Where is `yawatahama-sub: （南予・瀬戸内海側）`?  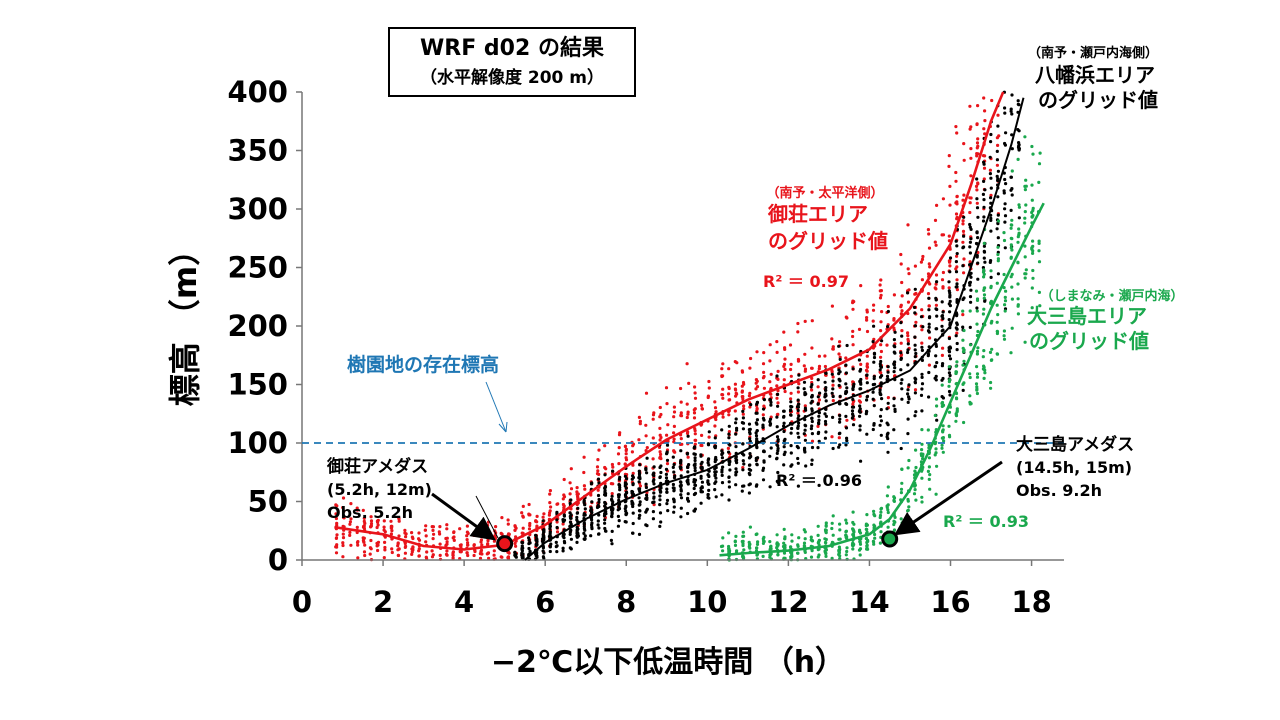
yawatahama-sub: （南予・瀬戸内海側） is located at coordinates (1093, 53).